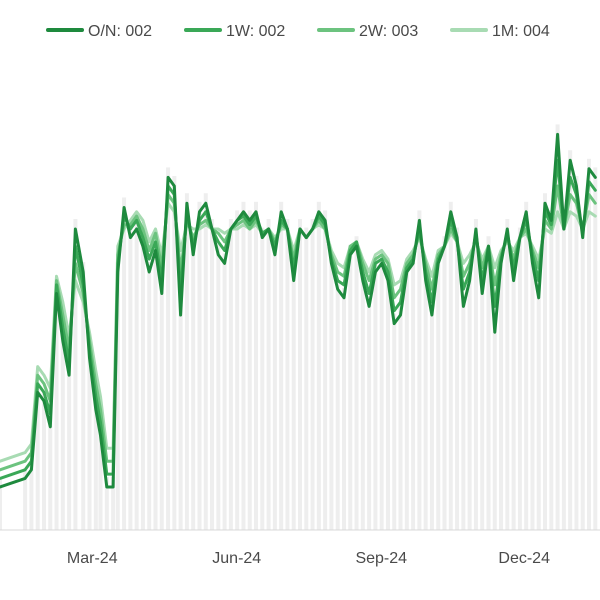  I want to click on legend: O/N: 002 1W: 002 2W: 003 1M: 004, so click(298, 31).